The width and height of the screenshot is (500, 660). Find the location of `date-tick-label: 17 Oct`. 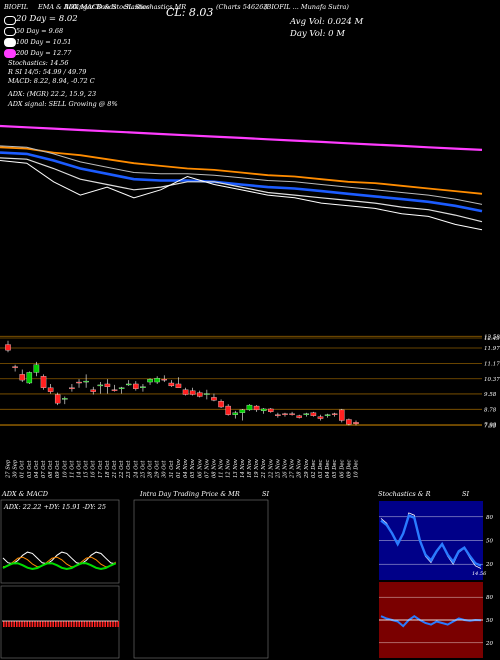

date-tick-label: 17 Oct is located at coordinates (101, 469).